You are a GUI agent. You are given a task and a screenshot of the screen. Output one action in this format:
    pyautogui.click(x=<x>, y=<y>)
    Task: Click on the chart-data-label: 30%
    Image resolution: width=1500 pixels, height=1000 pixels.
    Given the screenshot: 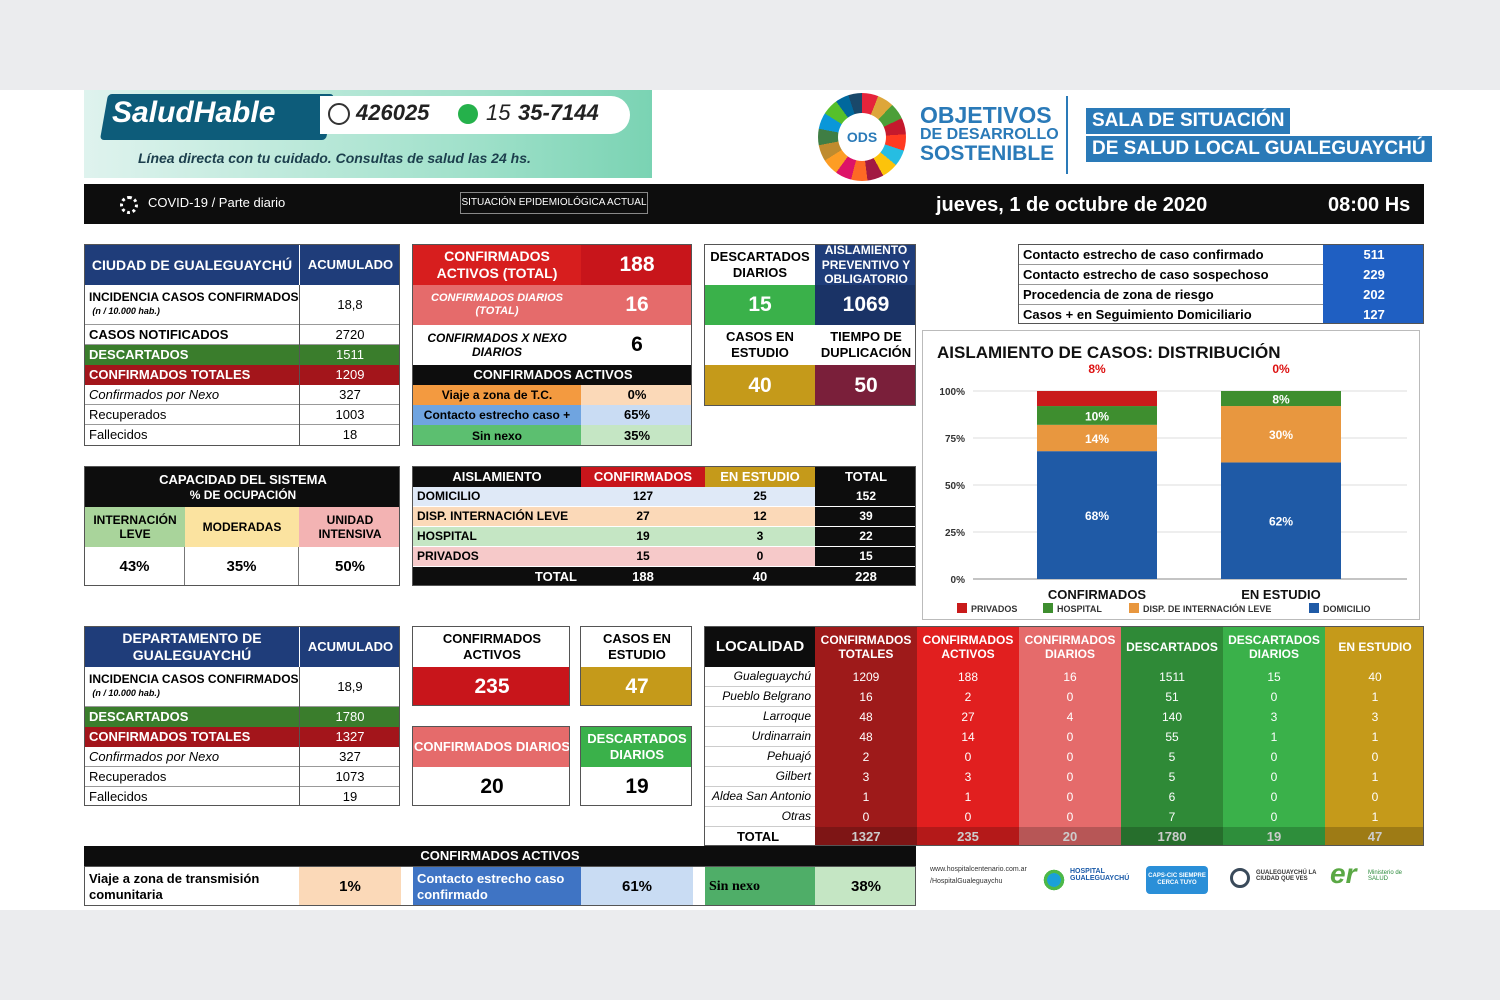 What is the action you would take?
    pyautogui.click(x=1281, y=435)
    